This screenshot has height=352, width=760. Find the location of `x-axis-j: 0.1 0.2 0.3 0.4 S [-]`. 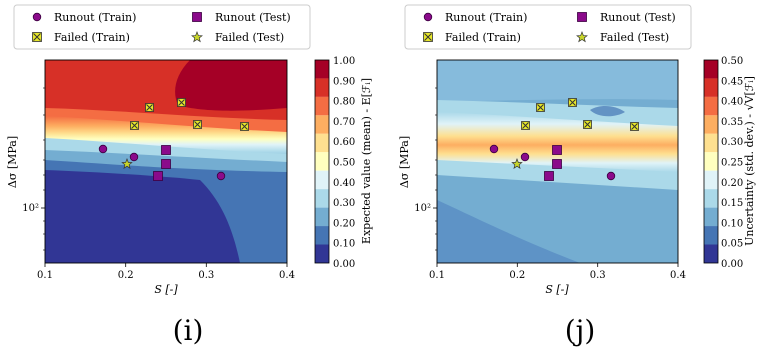

x-axis-j: 0.1 0.2 0.3 0.4 S [-] is located at coordinates (557, 279).